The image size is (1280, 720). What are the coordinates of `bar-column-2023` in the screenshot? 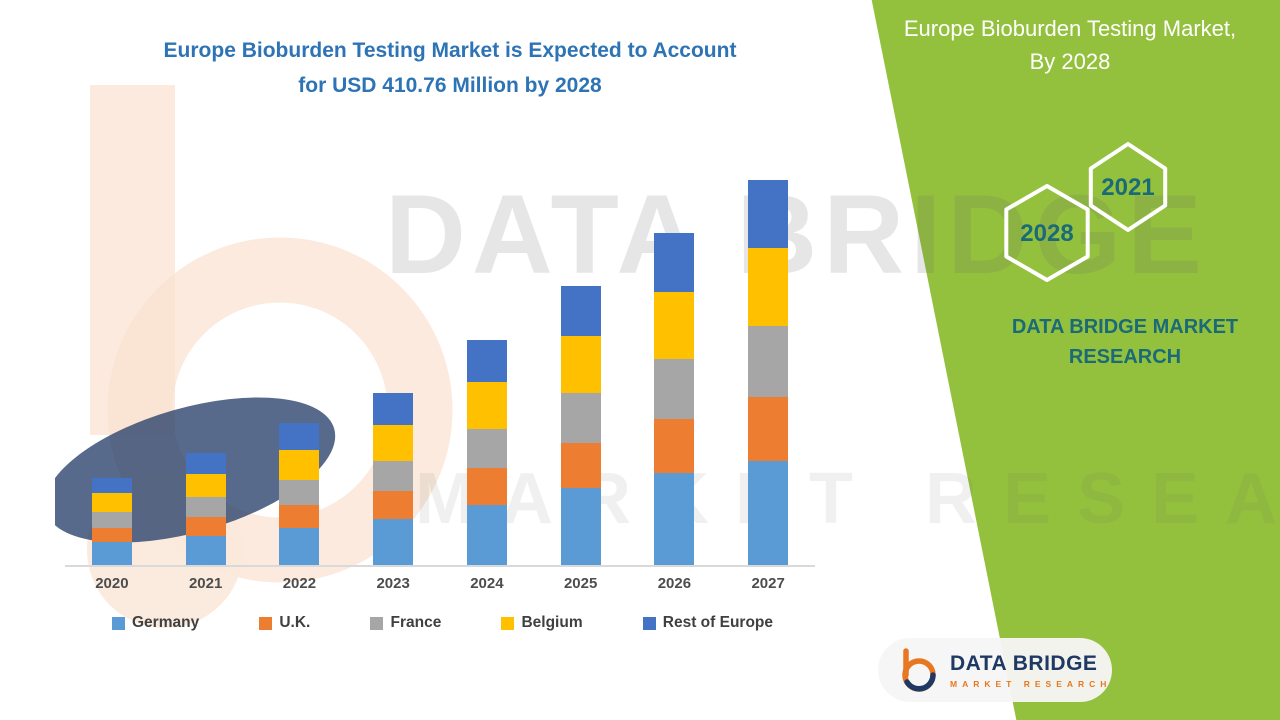 It's located at (393, 357).